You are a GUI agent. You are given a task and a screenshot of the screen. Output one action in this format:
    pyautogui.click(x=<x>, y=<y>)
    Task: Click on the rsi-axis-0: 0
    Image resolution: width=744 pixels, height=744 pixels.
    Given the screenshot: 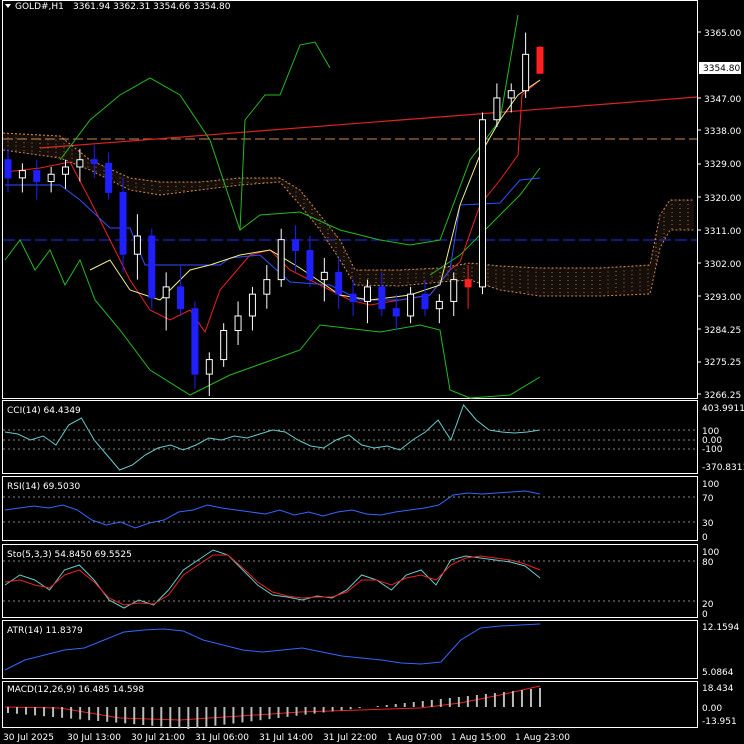 What is the action you would take?
    pyautogui.click(x=705, y=538)
    